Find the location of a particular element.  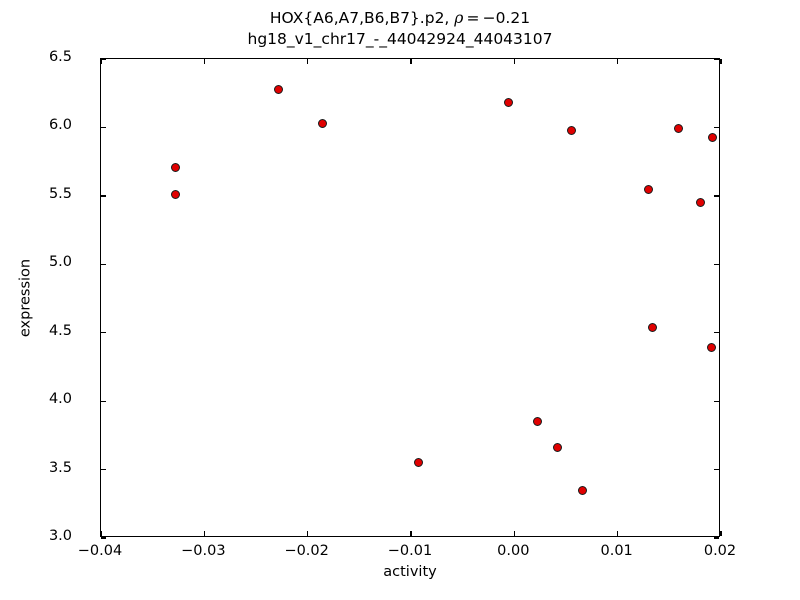

chart-title-prefix: HOX{A6,A7,B6,B7}.p2, is located at coordinates (362, 18).